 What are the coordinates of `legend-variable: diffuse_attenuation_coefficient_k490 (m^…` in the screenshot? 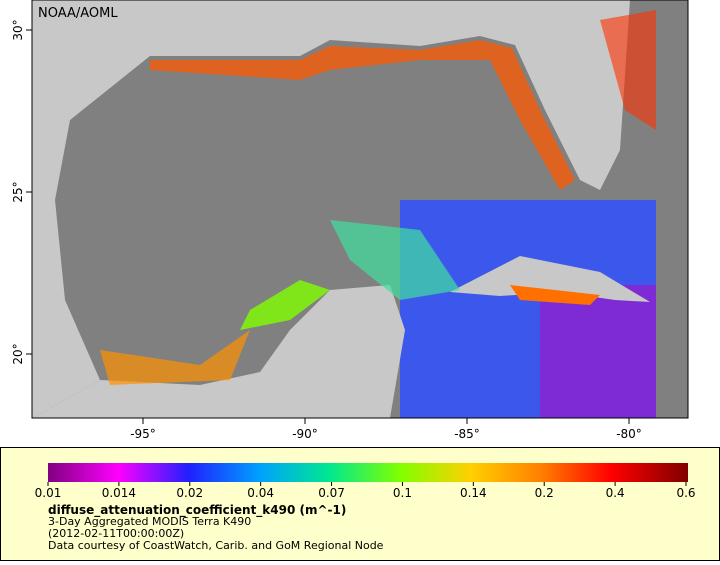 It's located at (197, 510).